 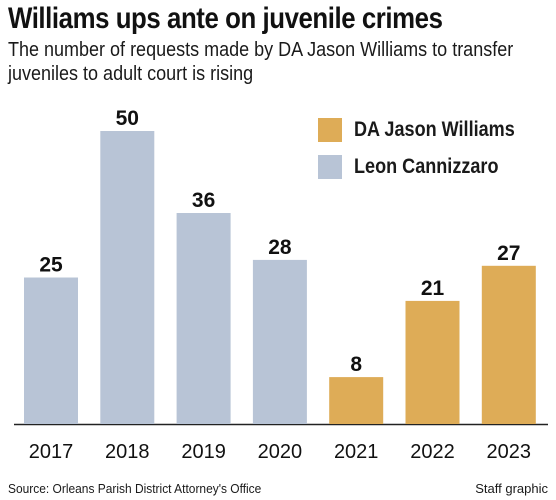 What do you see at coordinates (330, 130) in the screenshot?
I see `legend-swatch-williams` at bounding box center [330, 130].